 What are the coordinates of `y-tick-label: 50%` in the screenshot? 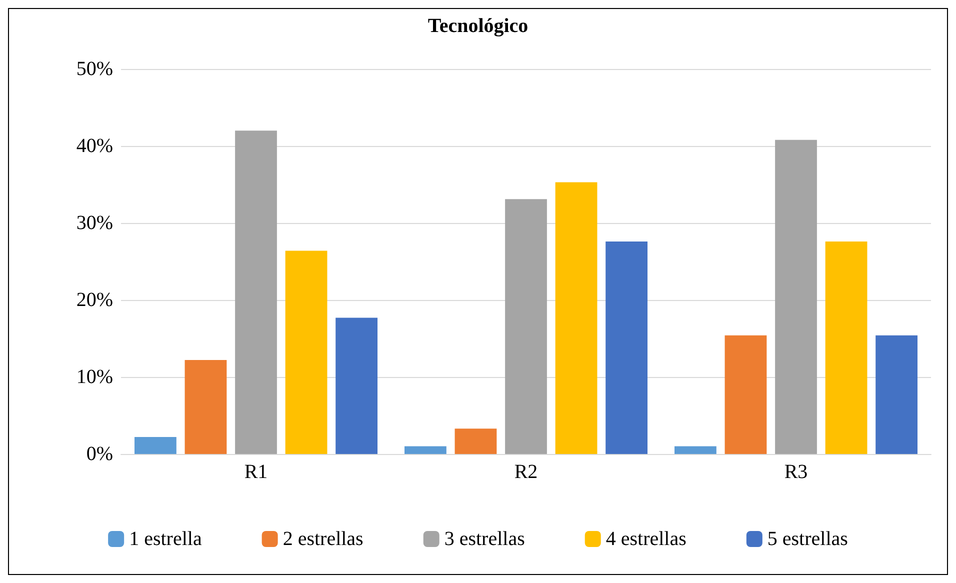 It's located at (94, 69).